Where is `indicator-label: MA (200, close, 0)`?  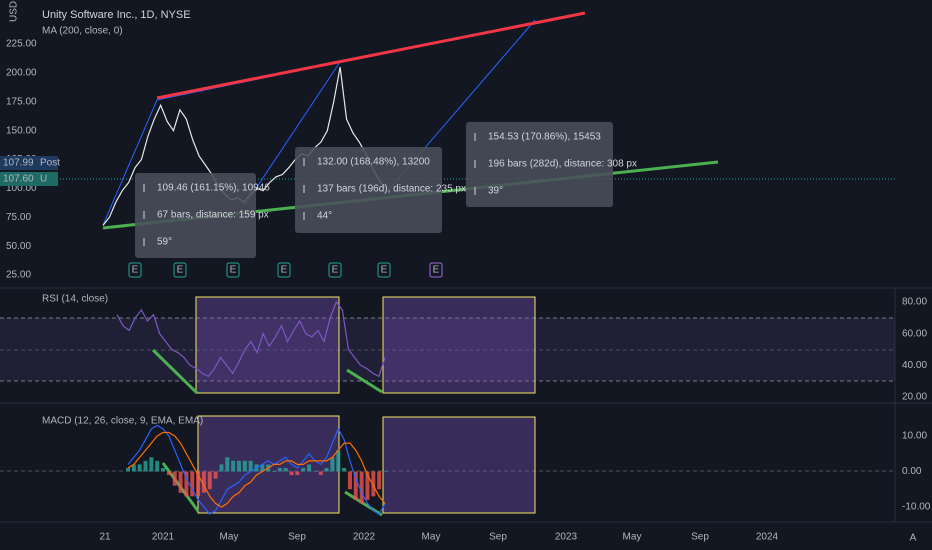 indicator-label: MA (200, close, 0) is located at coordinates (82, 31).